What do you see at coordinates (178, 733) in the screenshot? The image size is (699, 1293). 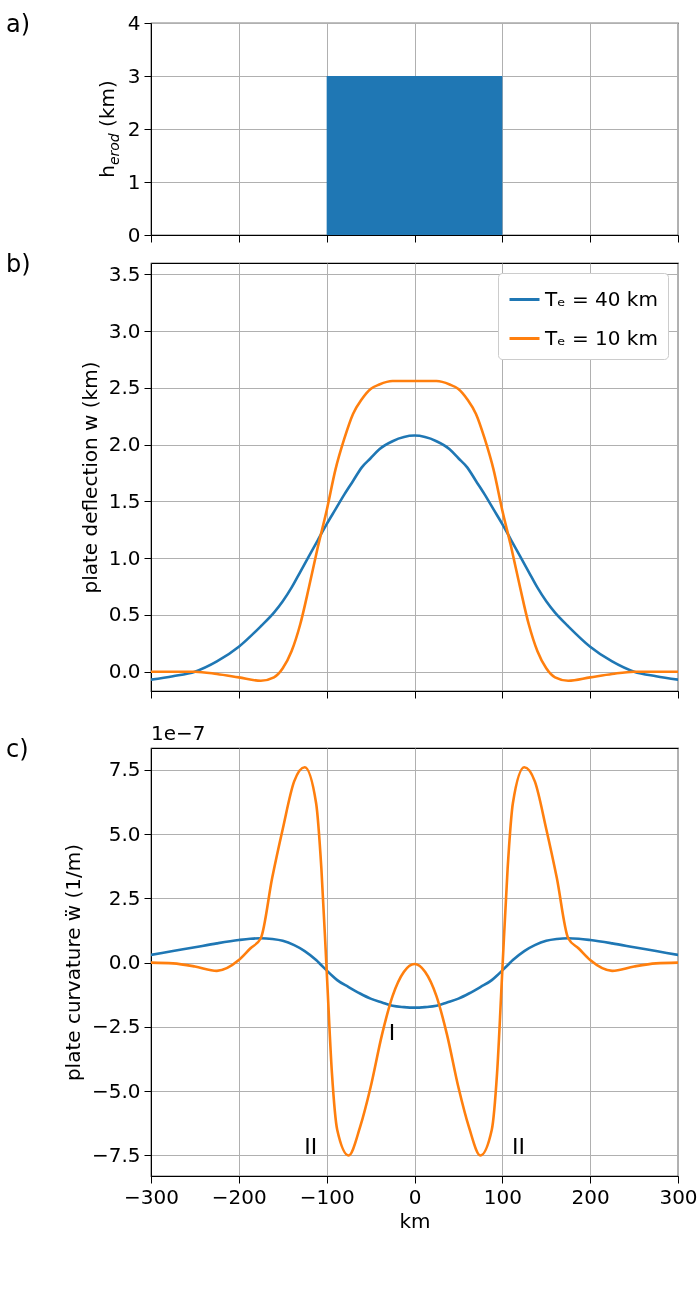 I see `text: 1e−7` at bounding box center [178, 733].